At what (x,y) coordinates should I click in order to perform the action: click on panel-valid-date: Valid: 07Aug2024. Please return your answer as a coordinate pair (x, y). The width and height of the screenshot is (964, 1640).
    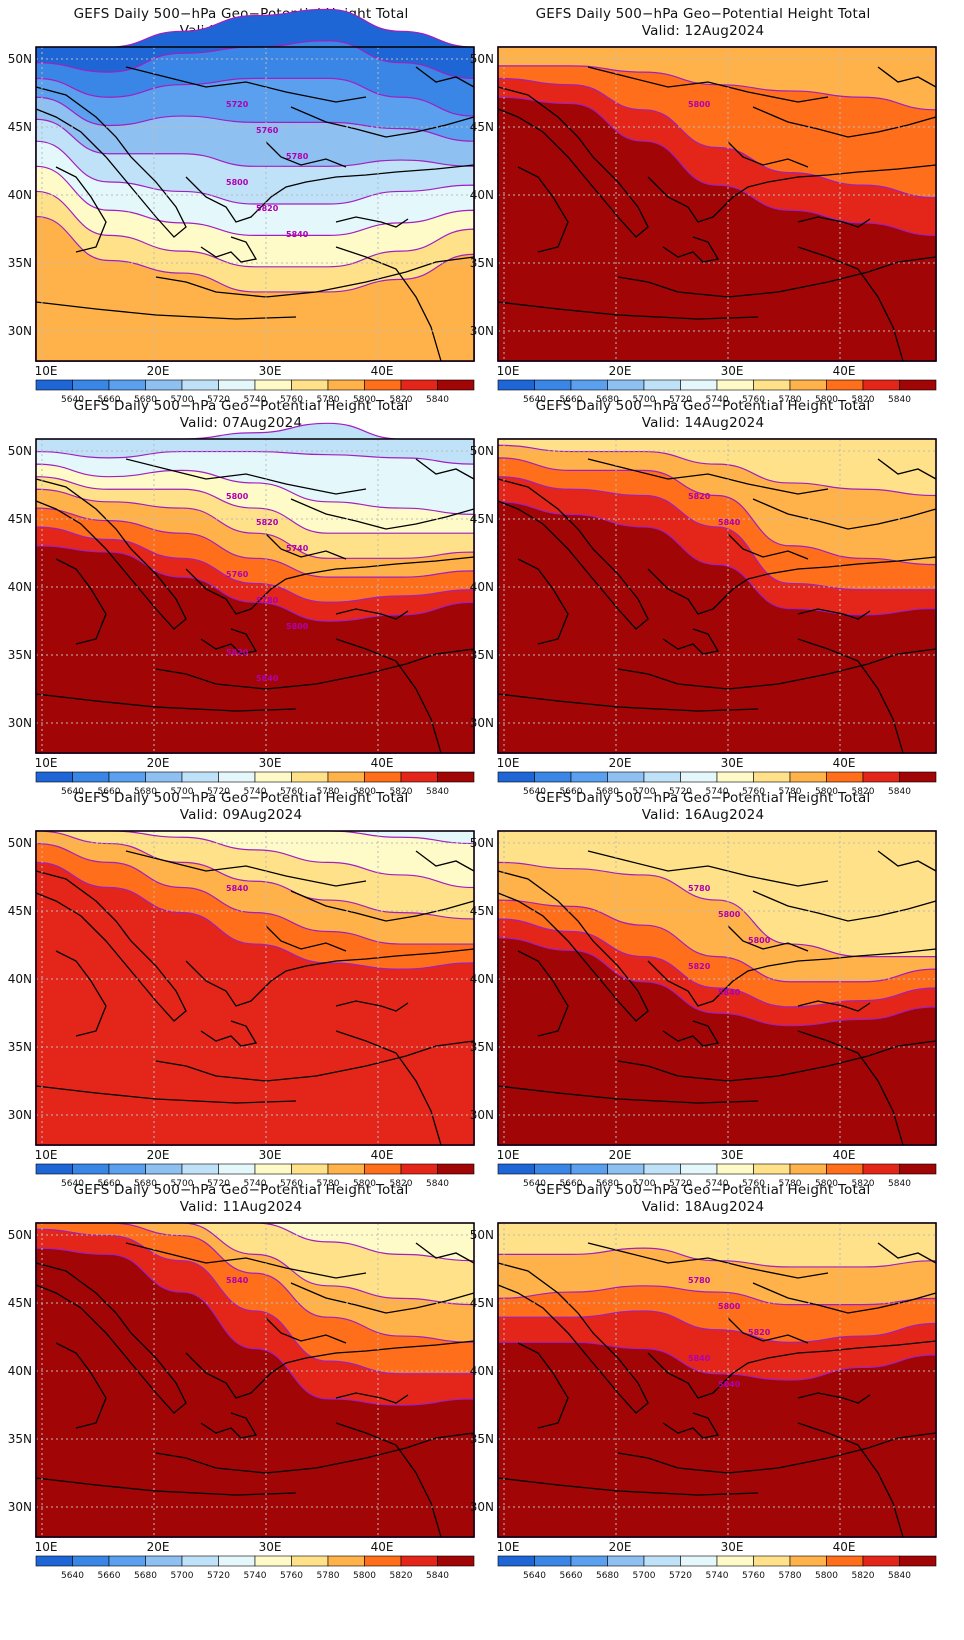
    Looking at the image, I should click on (241, 423).